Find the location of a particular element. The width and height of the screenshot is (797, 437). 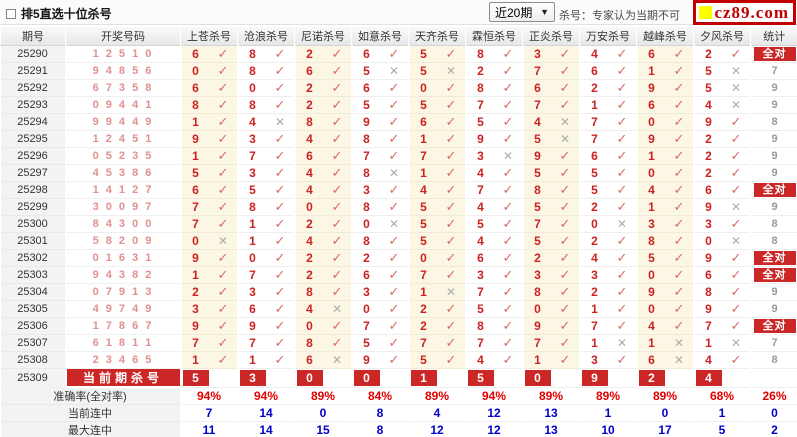

draw-numbers: 0 5 2 3 5 is located at coordinates (123, 156).